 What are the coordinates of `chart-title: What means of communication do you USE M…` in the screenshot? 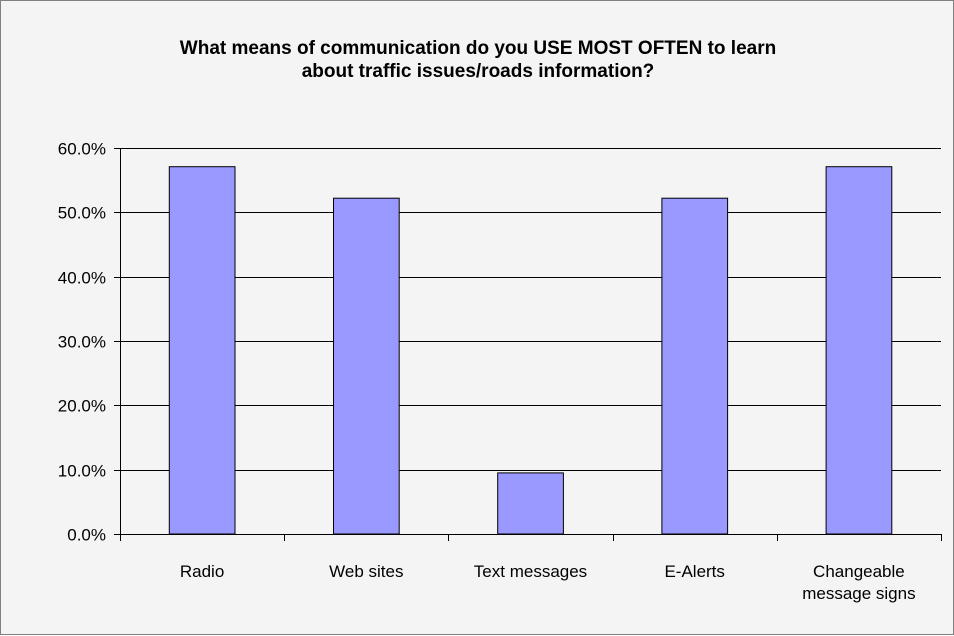 It's located at (478, 60).